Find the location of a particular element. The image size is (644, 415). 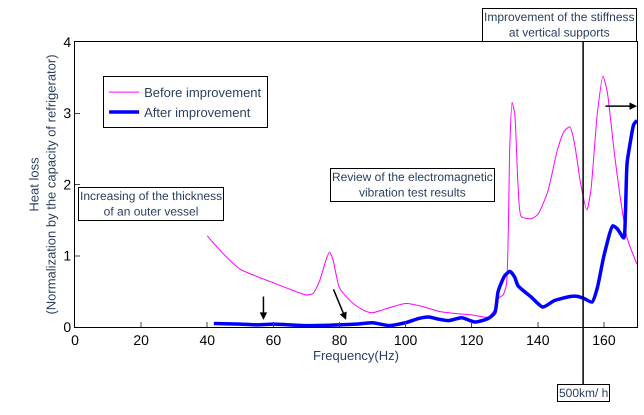

x-tick-label: 60 is located at coordinates (274, 340).